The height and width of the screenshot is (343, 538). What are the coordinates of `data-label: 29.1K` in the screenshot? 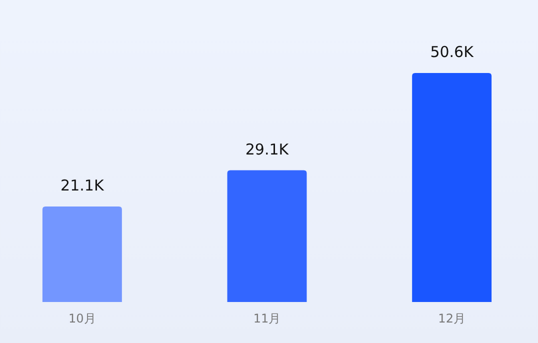 It's located at (267, 149).